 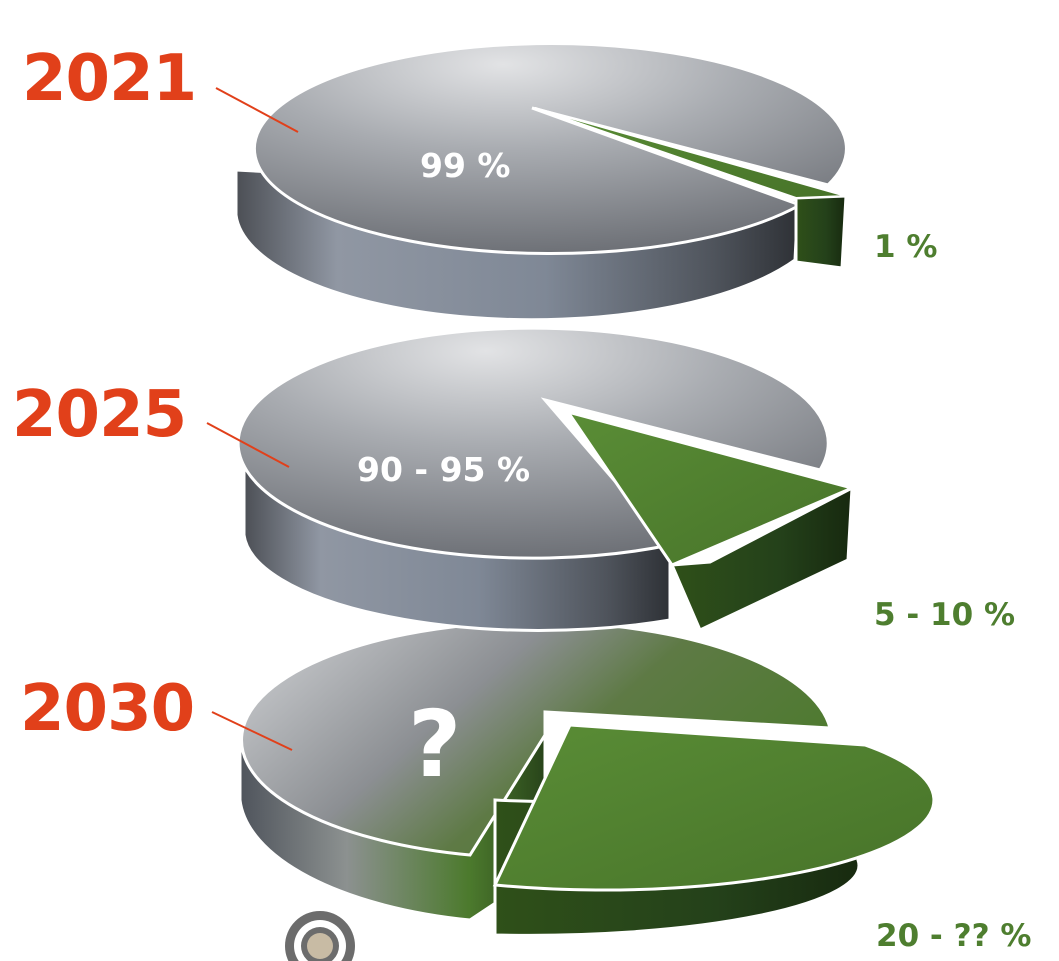 I want to click on year-label-2025: 2025, so click(x=99, y=415).